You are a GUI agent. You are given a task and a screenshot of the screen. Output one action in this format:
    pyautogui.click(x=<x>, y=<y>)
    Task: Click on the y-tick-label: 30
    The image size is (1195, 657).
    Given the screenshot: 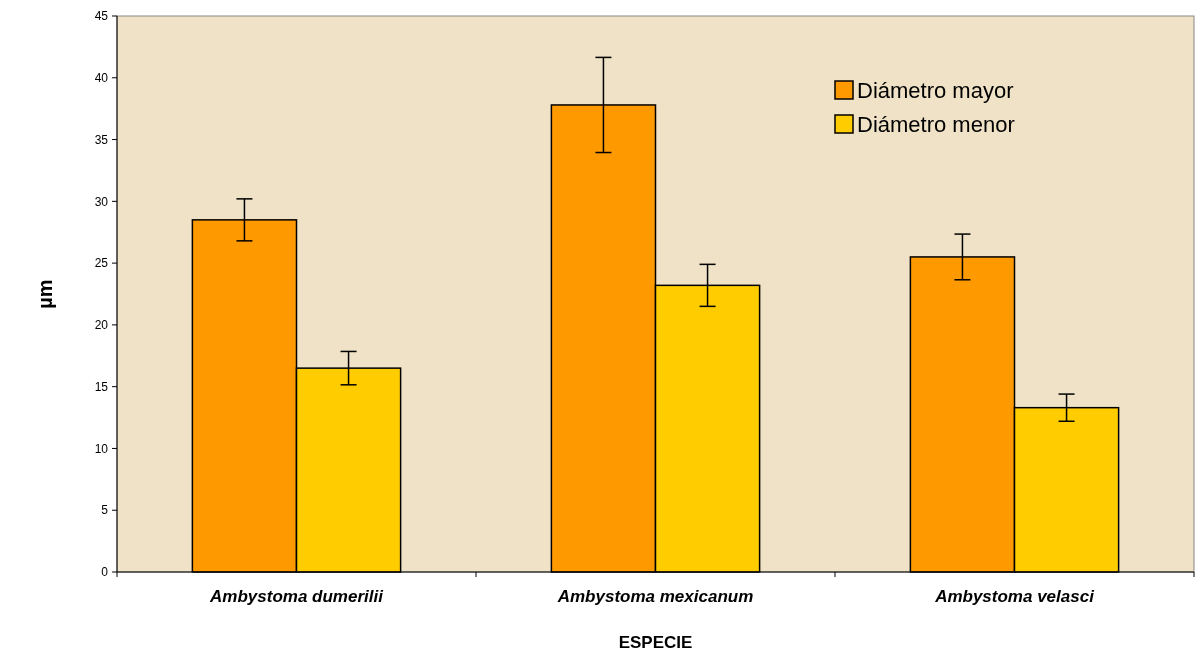 What is the action you would take?
    pyautogui.click(x=101, y=201)
    